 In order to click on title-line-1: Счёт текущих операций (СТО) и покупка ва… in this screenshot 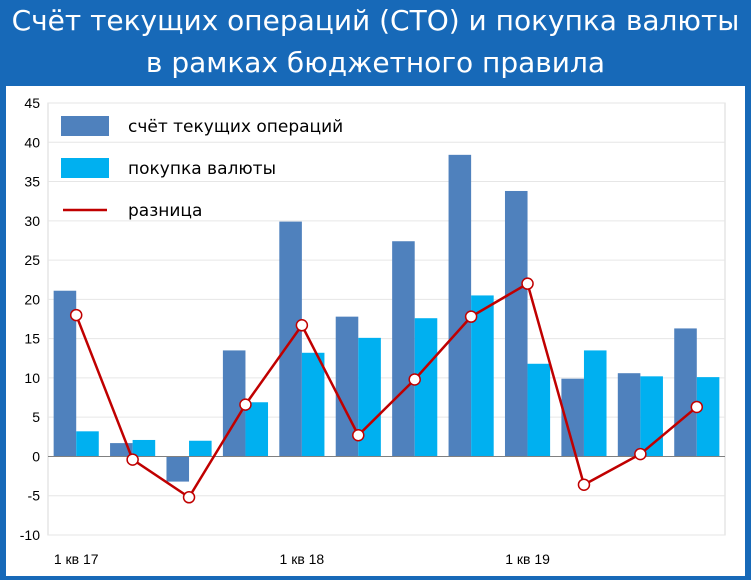, I will do `click(375, 20)`.